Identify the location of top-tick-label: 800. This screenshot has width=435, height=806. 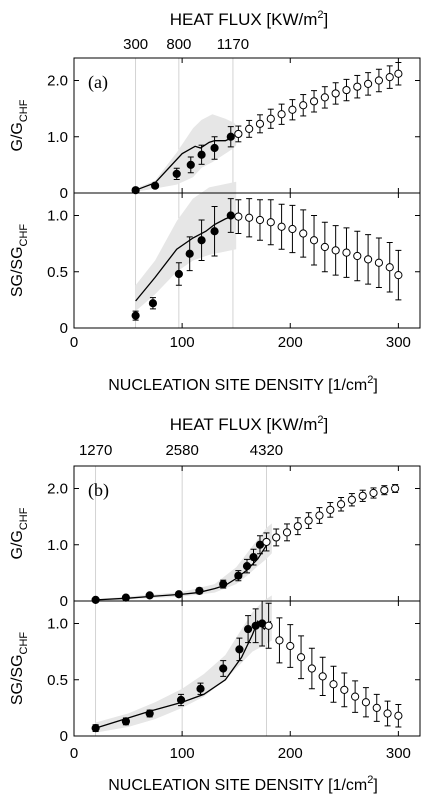
(178, 44).